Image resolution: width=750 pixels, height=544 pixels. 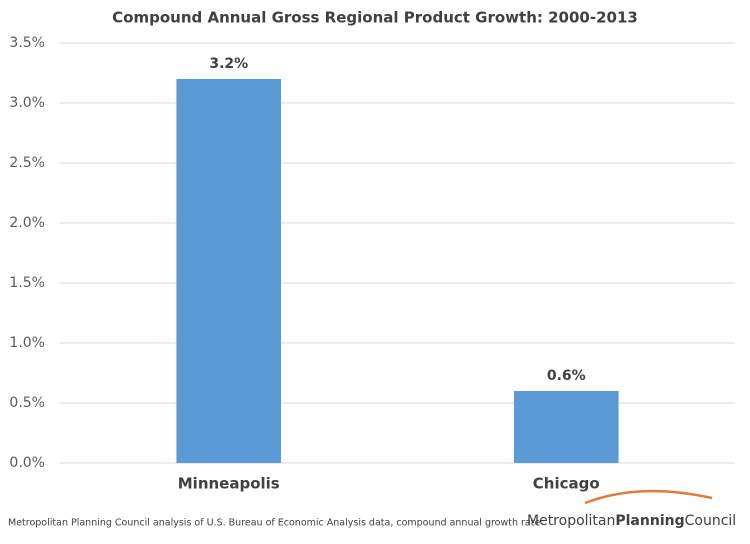 What do you see at coordinates (27, 463) in the screenshot?
I see `y-tick-label: 0.0%` at bounding box center [27, 463].